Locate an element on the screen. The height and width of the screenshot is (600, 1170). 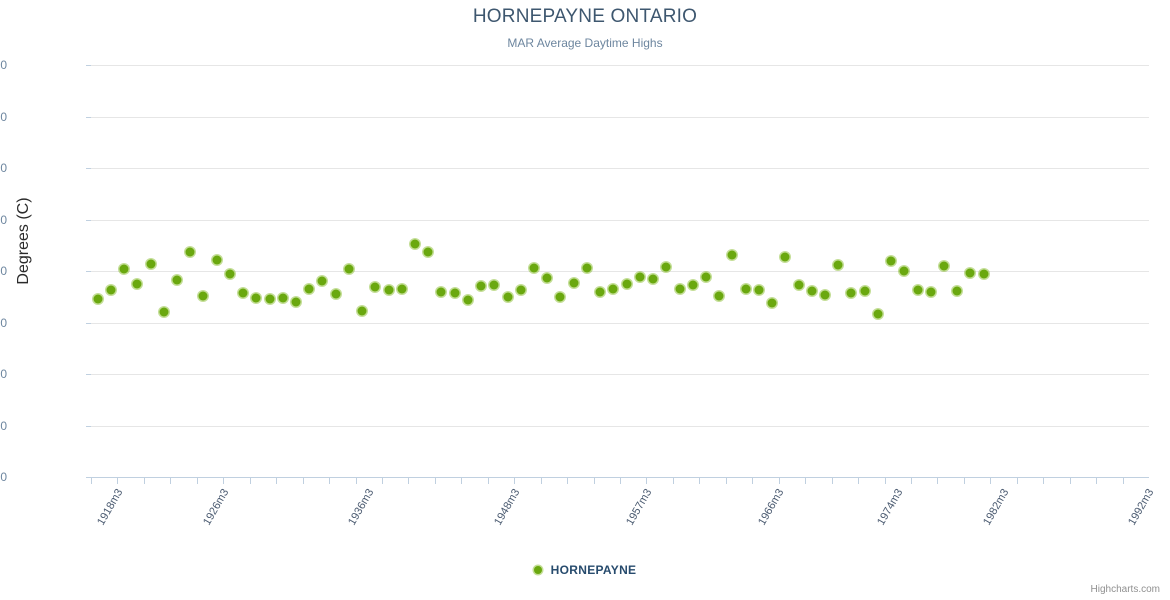
y-tick-label: 10 is located at coordinates (3, 219).